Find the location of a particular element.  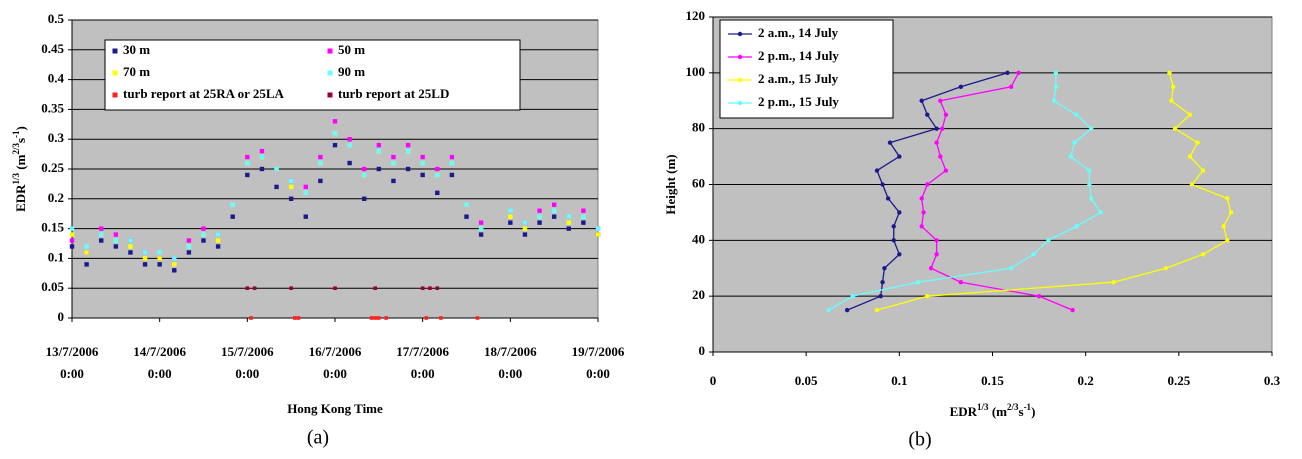

legend-label: 70 m is located at coordinates (136, 71).